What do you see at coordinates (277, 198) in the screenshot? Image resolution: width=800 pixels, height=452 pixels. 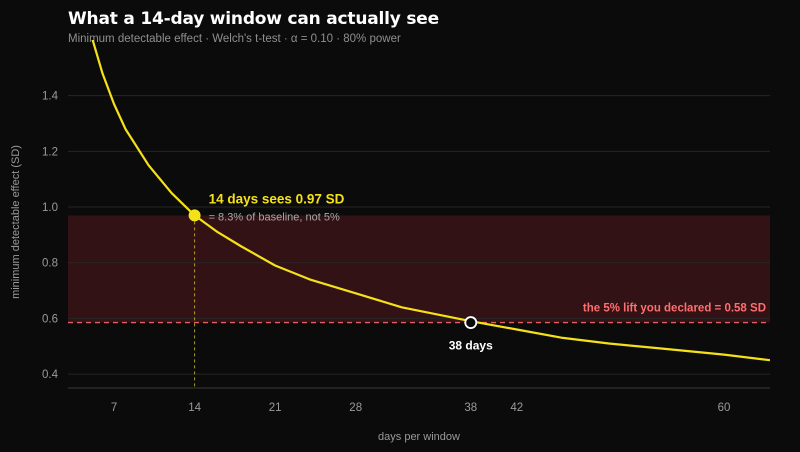 I see `highlight-label: 14 days sees 0.97 SD` at bounding box center [277, 198].